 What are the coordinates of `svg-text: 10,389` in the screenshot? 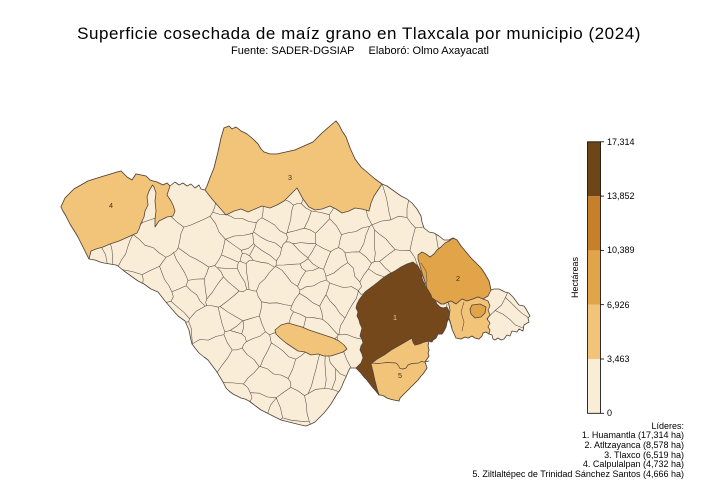 It's located at (621, 250).